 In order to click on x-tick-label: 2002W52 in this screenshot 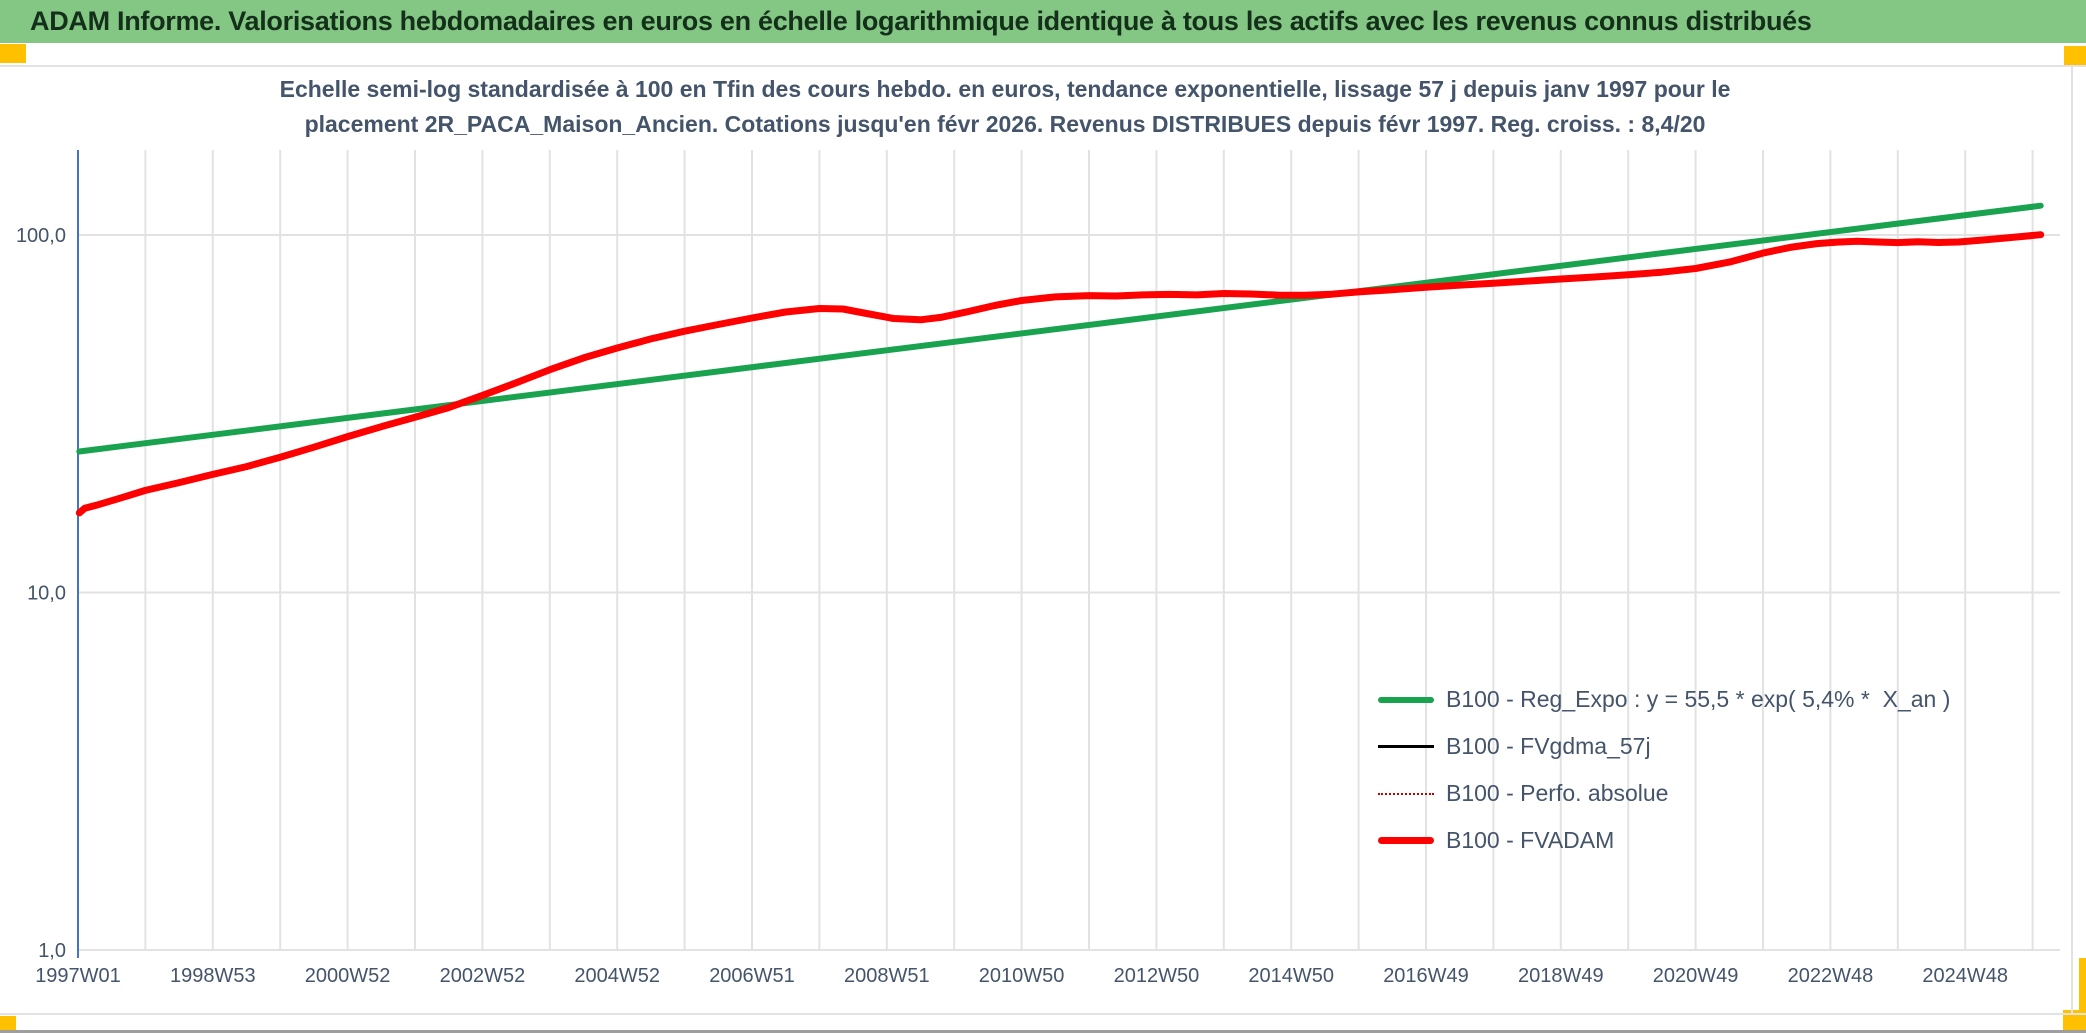, I will do `click(483, 976)`.